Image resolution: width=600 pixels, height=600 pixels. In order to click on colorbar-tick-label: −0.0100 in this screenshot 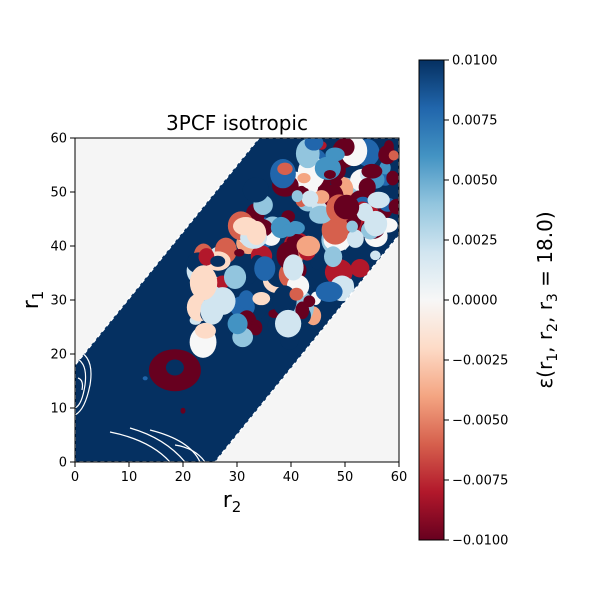, I will do `click(480, 541)`.